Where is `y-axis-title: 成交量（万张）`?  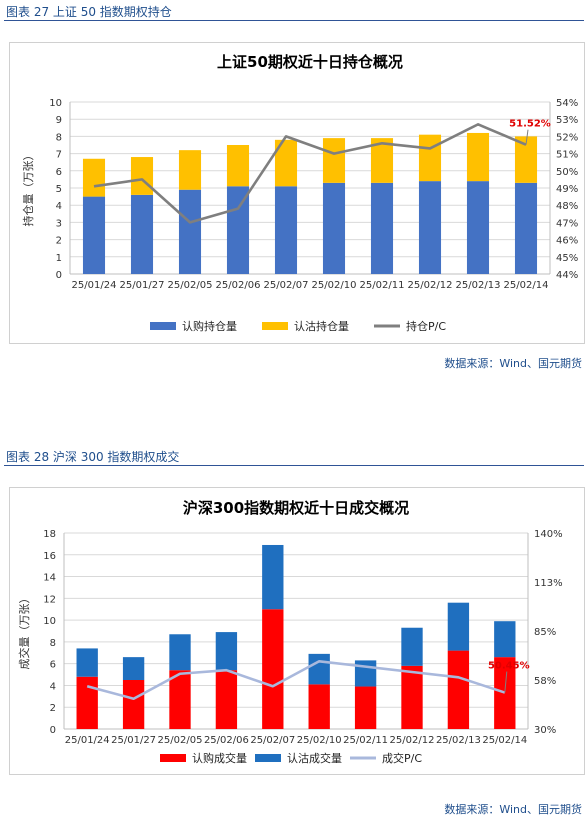 y-axis-title: 成交量（万张） is located at coordinates (24, 631).